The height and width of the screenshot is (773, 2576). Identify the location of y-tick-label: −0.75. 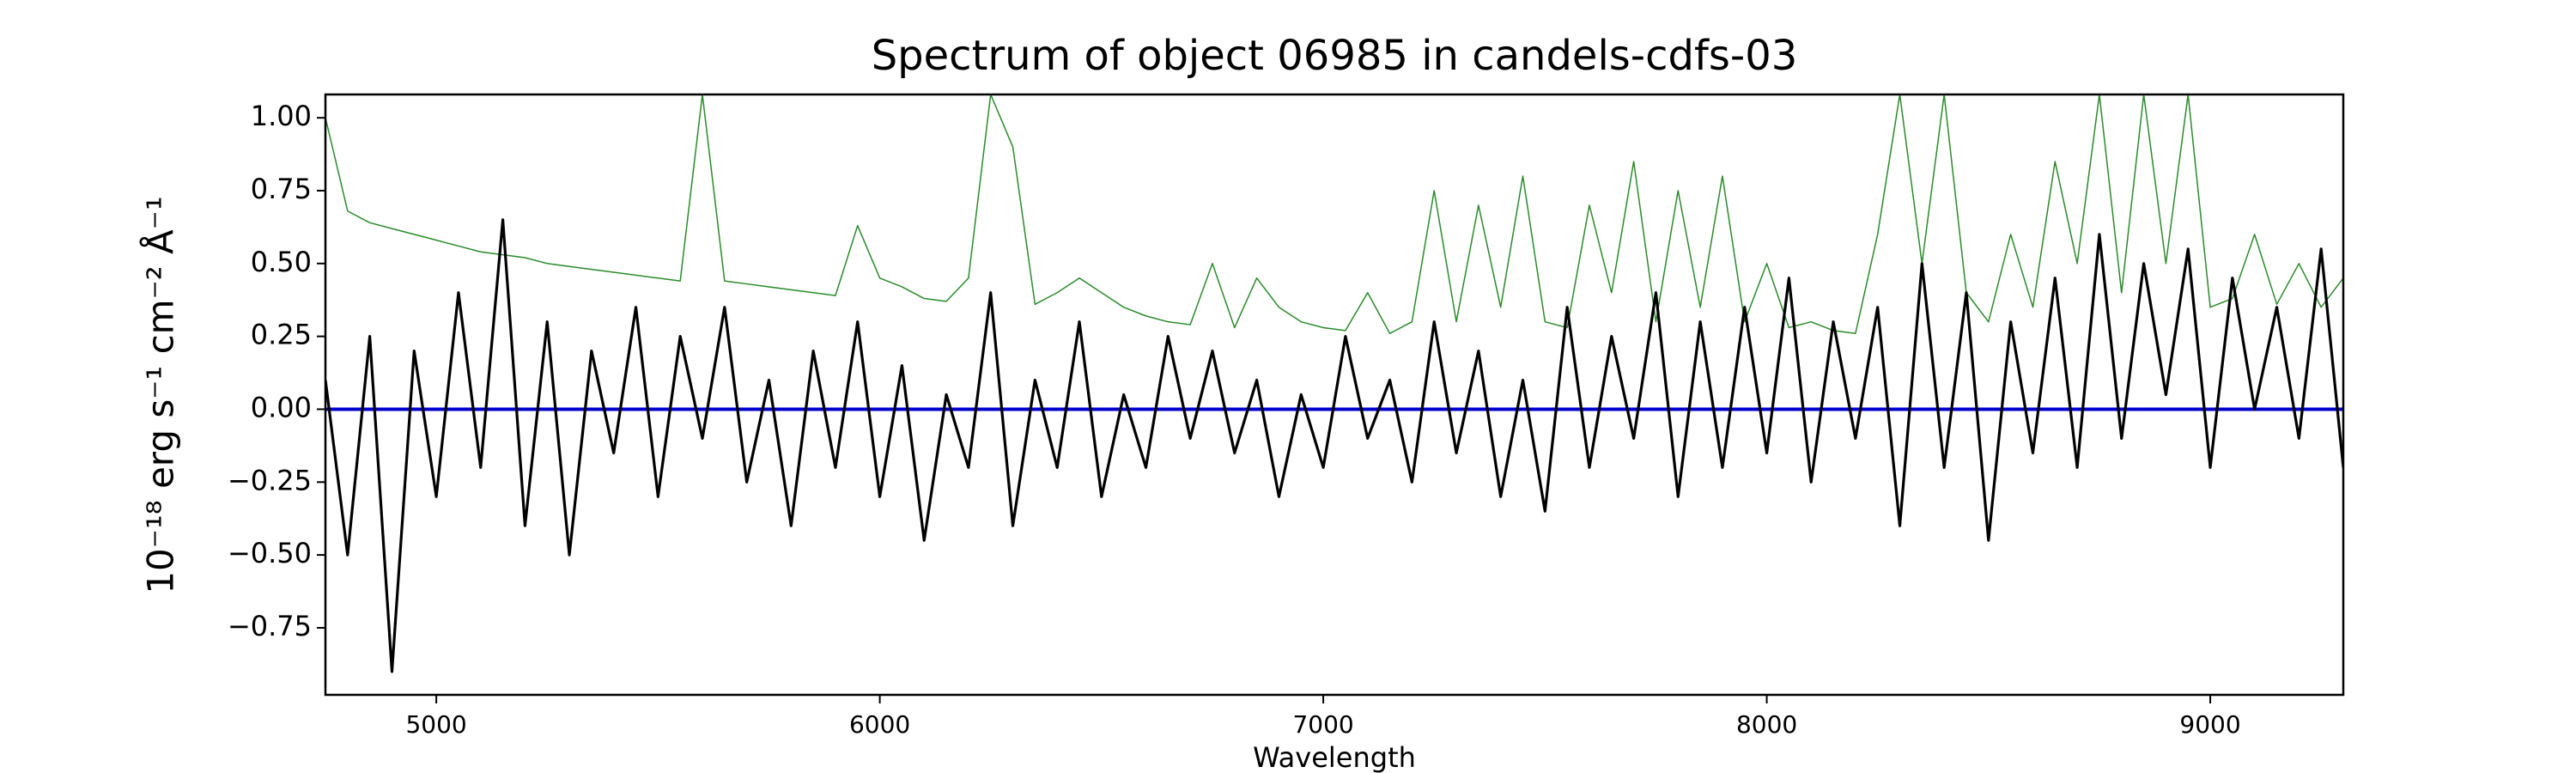
(270, 626).